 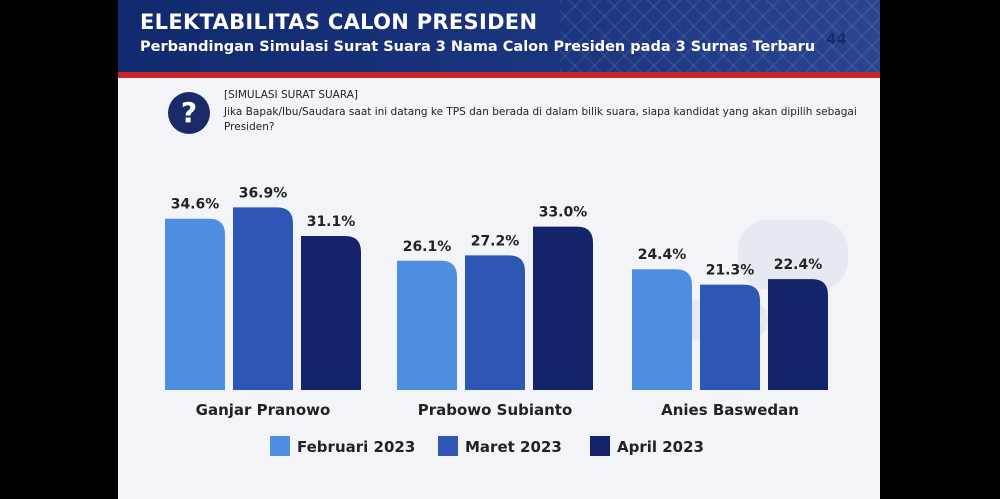 I want to click on legend-label: Februari 2023, so click(x=356, y=447).